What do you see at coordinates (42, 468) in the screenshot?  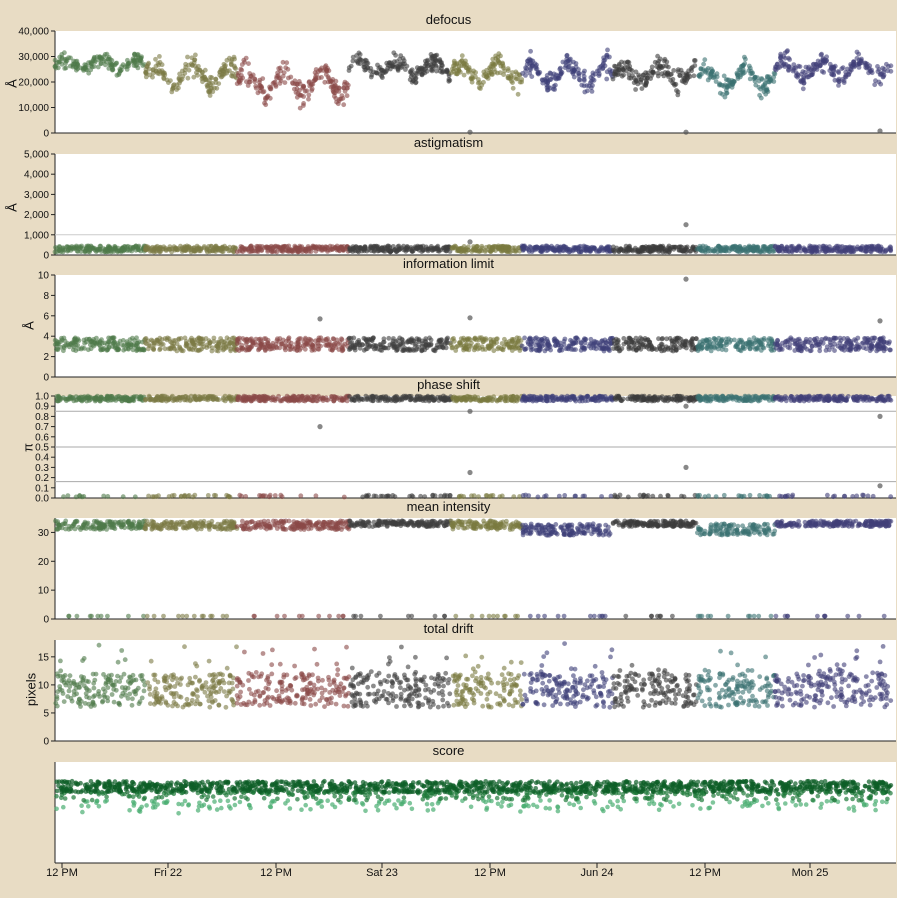 I see `y-tick-label: 0.3` at bounding box center [42, 468].